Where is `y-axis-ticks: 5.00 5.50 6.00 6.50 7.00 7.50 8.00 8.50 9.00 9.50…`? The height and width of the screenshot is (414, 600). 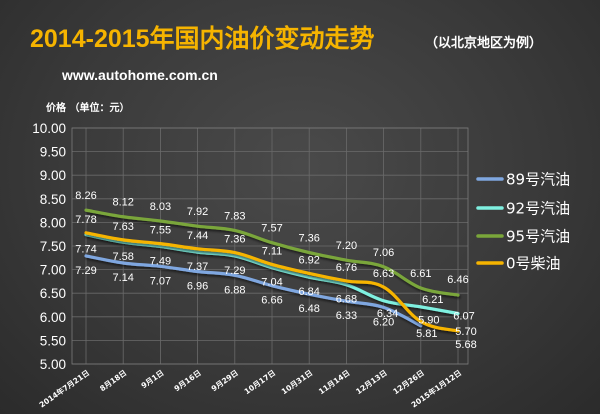
y-axis-ticks: 5.00 5.50 6.00 6.50 7.00 7.50 8.00 8.50 9.00 9.50… is located at coordinates (49, 246).